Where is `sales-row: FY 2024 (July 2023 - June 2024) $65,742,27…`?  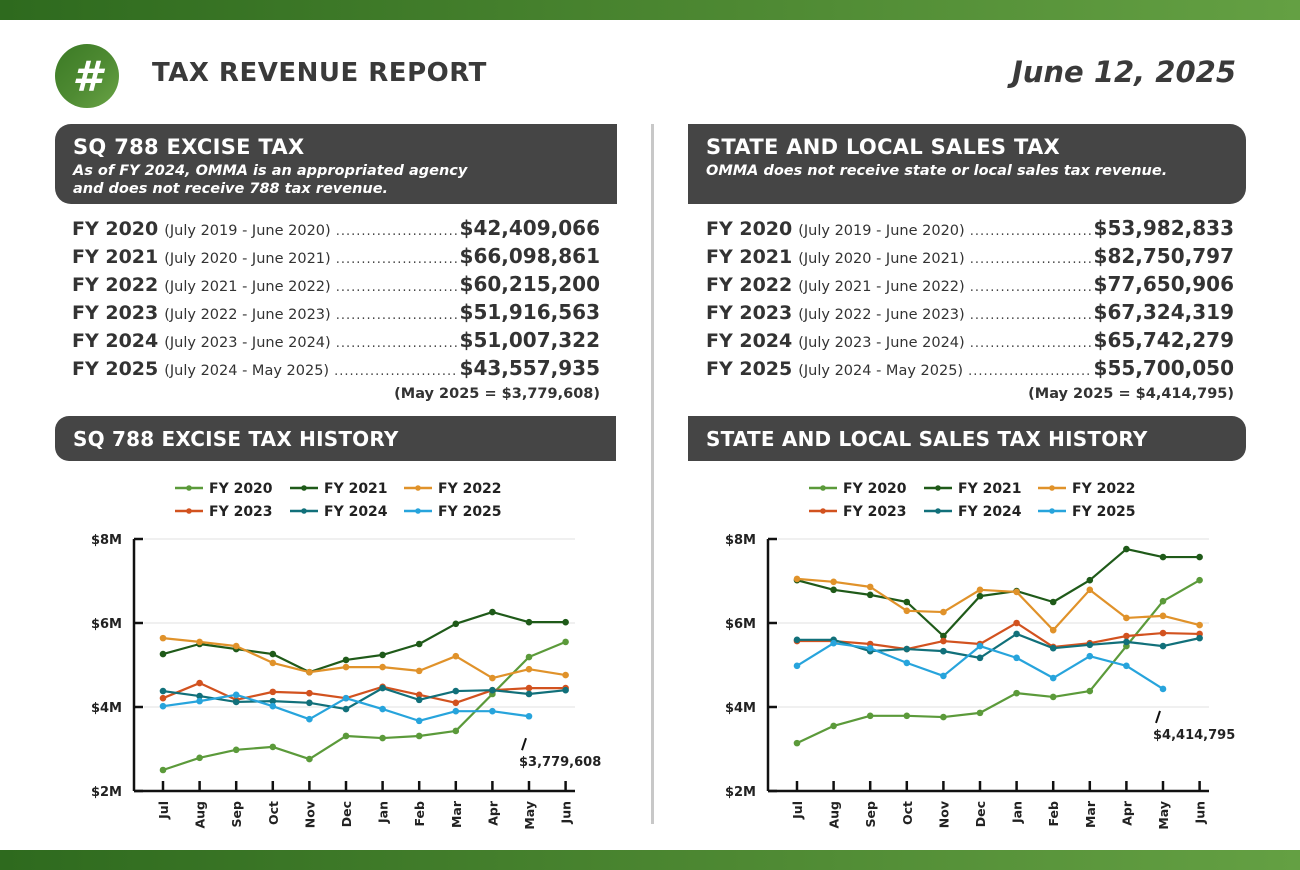 sales-row: FY 2024 (July 2023 - June 2024) $65,742,27… is located at coordinates (970, 342).